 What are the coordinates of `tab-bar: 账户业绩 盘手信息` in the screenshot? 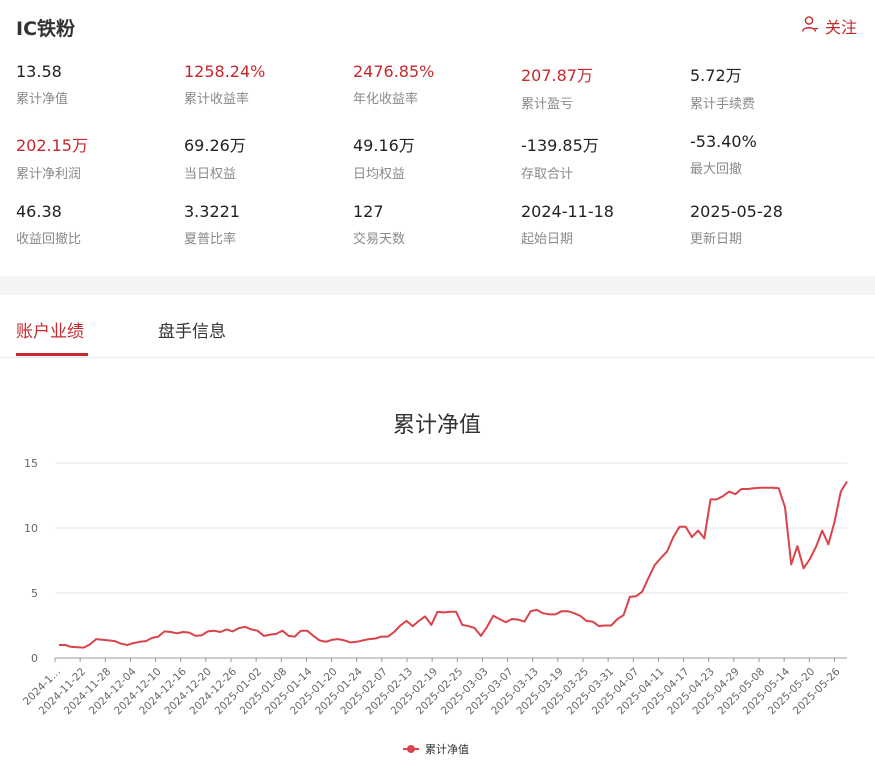 It's located at (437, 326).